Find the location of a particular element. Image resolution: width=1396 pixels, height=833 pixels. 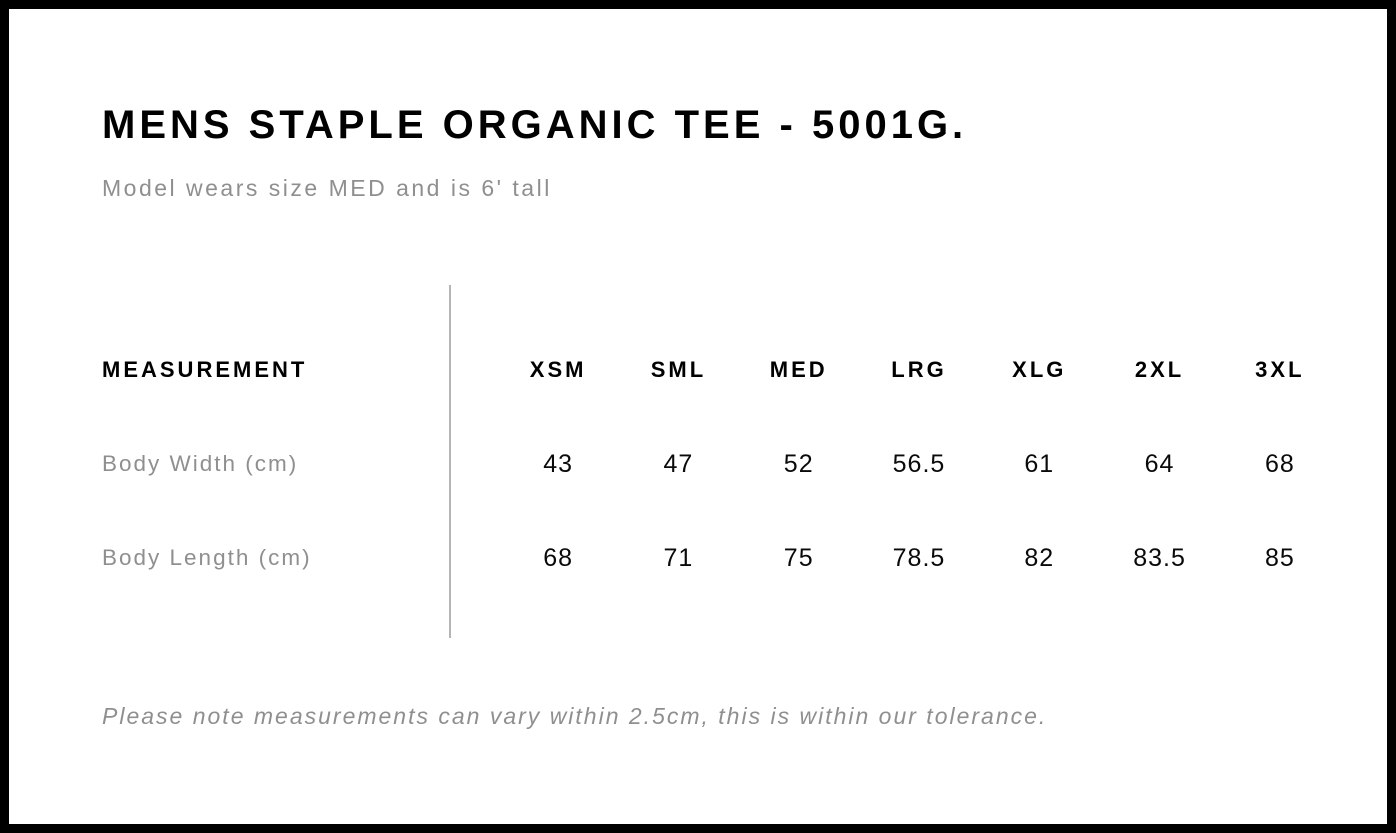

body-width-row-label: Body Width (cm) is located at coordinates (200, 463).